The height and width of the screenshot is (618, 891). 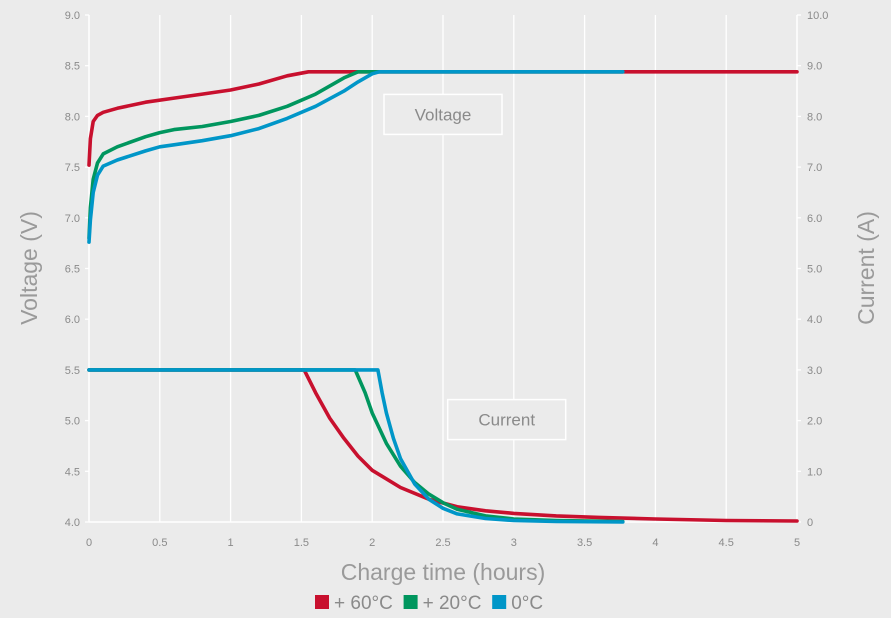 I want to click on y2-tick-label: 0, so click(x=810, y=523).